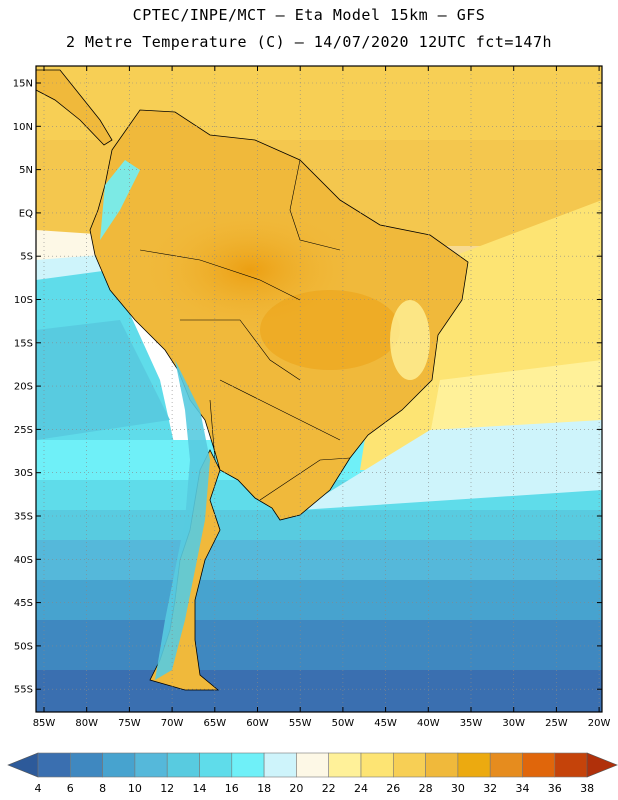 Image resolution: width=618 pixels, height=800 pixels. I want to click on lon-label: 55W, so click(300, 723).